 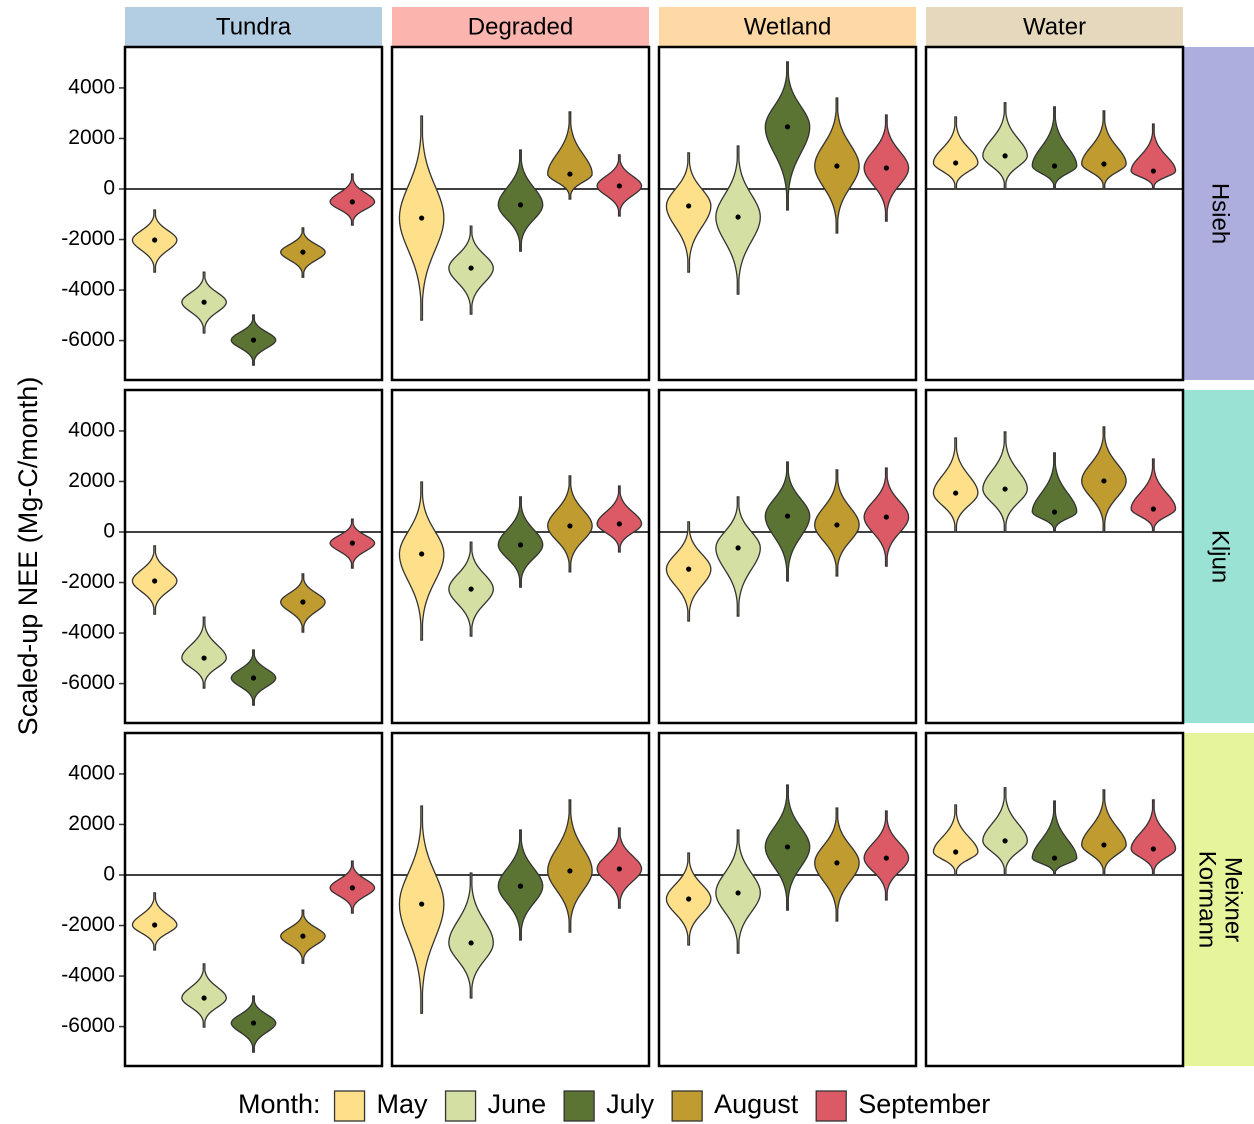 I want to click on column-strip-label: Water, so click(x=1054, y=26).